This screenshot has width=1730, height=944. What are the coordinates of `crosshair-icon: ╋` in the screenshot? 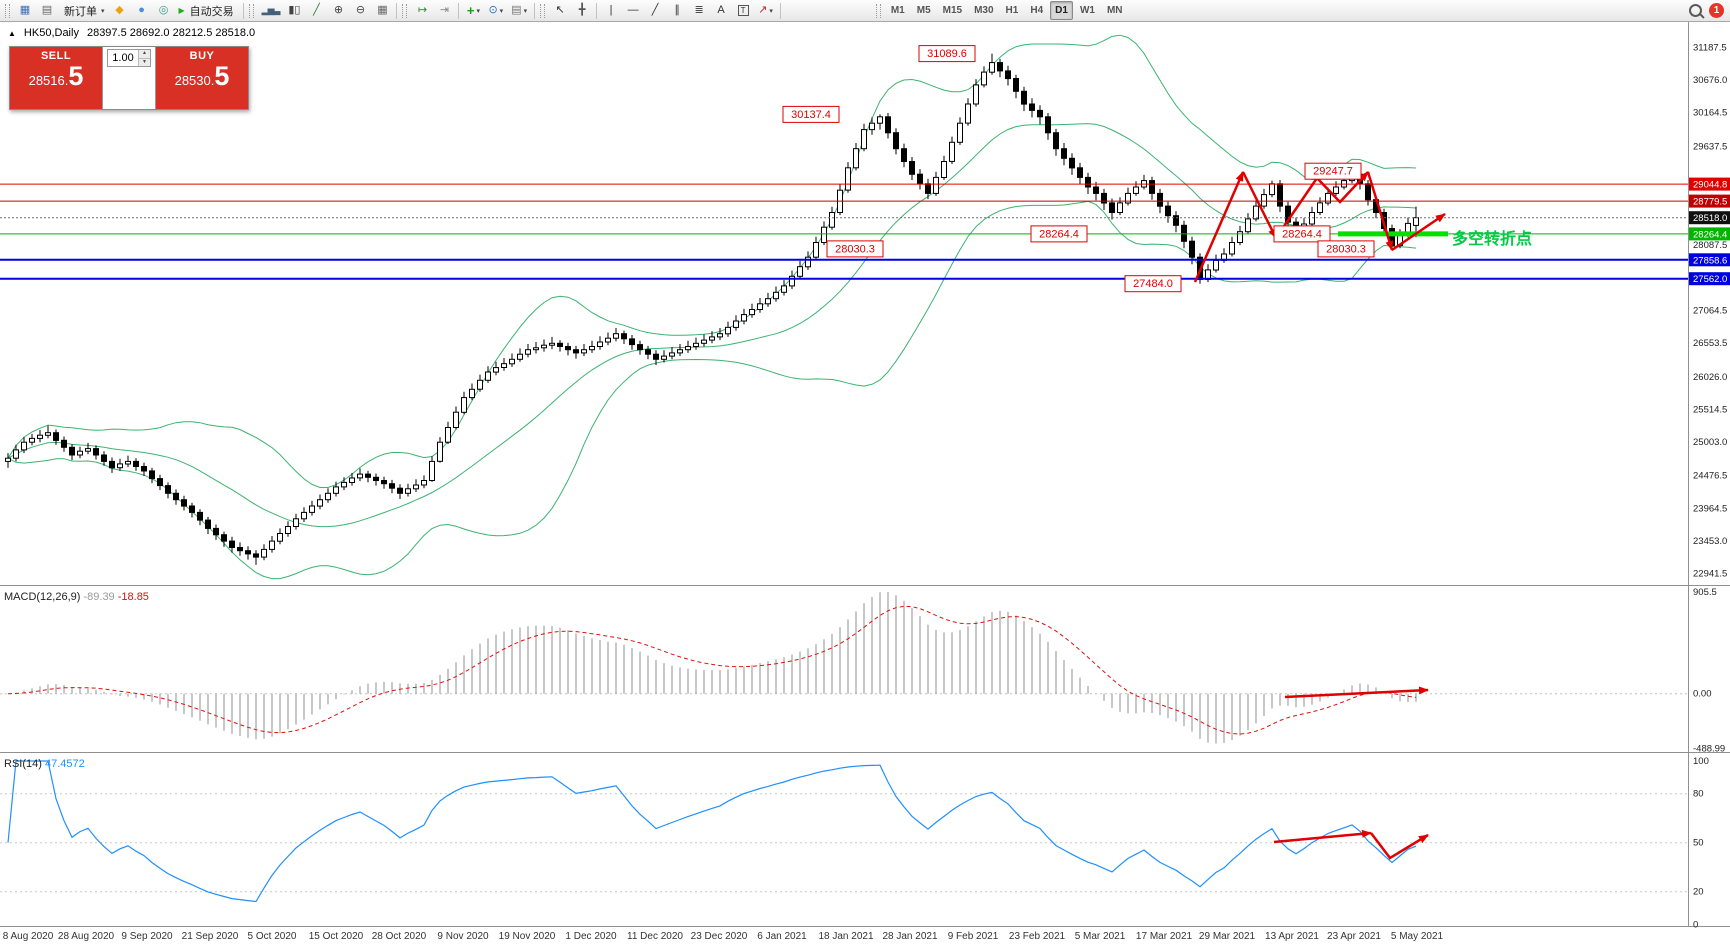 It's located at (582, 10).